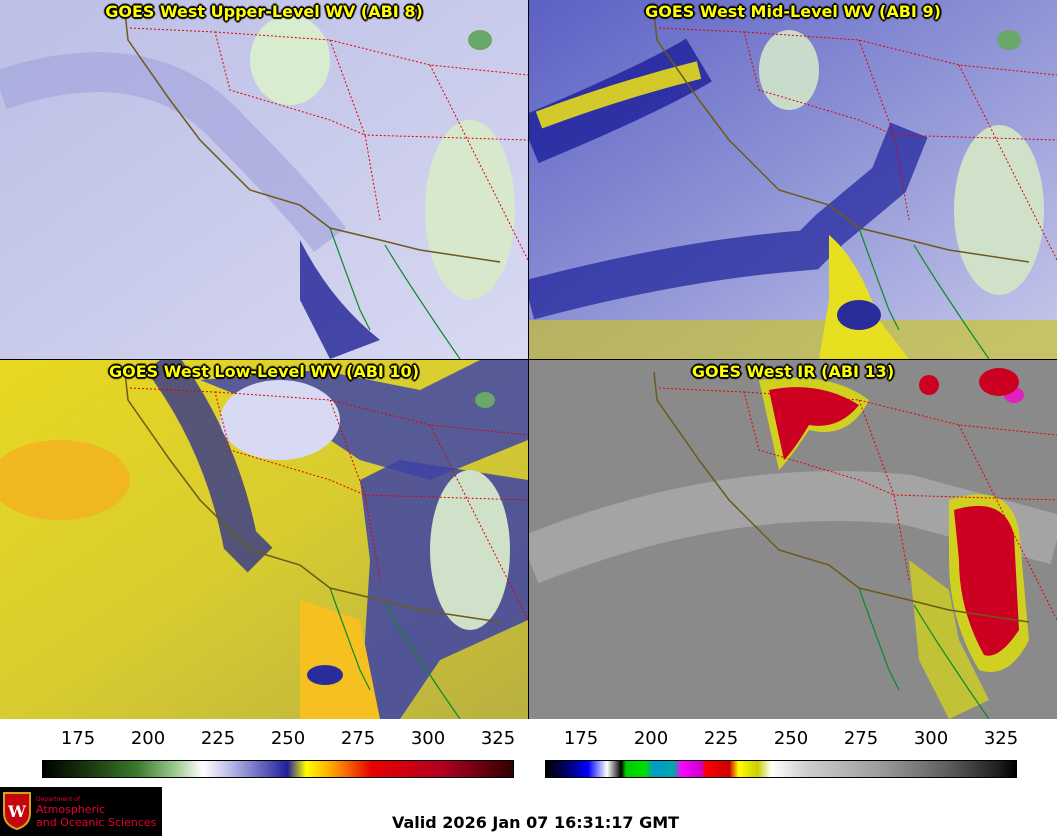 This screenshot has width=1057, height=836. I want to click on ir-tick-label: 300, so click(931, 738).